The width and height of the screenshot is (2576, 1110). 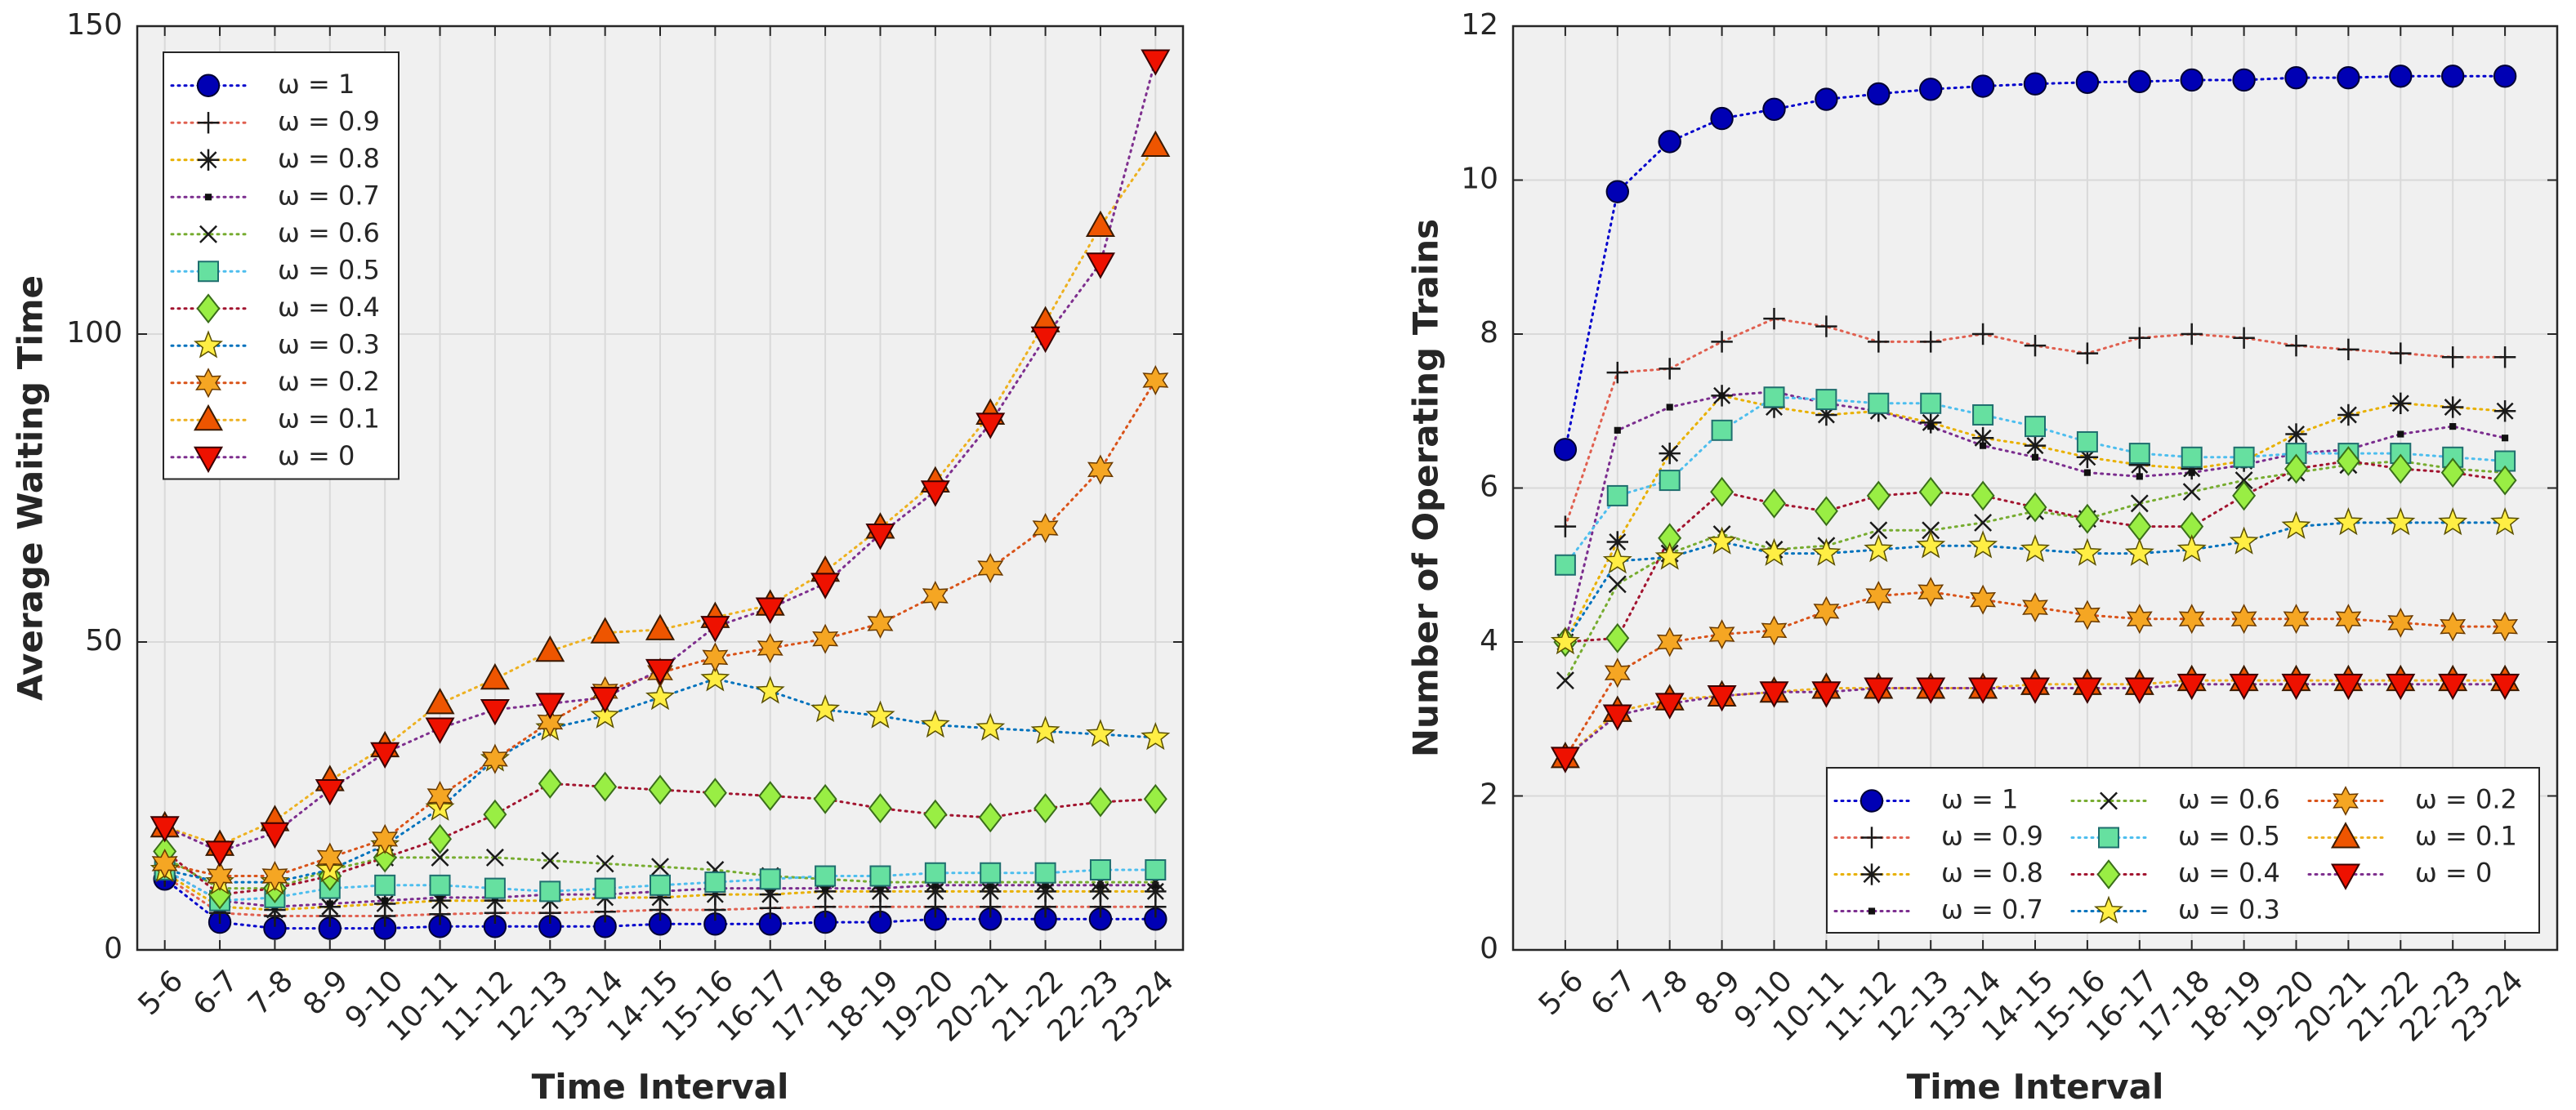 I want to click on legend-label: ω = 0.4, so click(x=329, y=307).